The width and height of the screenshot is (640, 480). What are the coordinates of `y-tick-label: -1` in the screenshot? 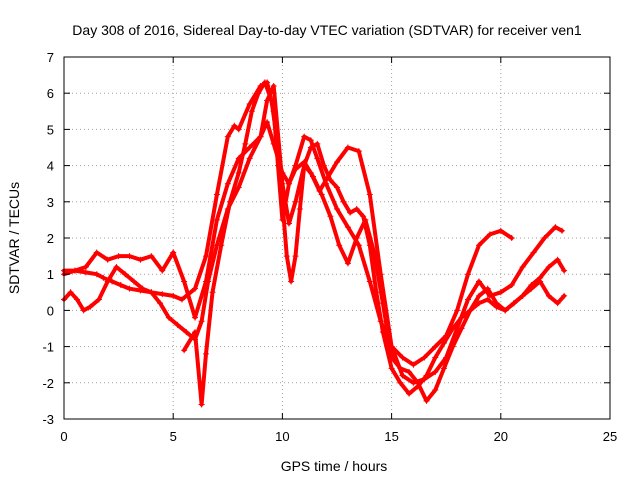 It's located at (48, 347).